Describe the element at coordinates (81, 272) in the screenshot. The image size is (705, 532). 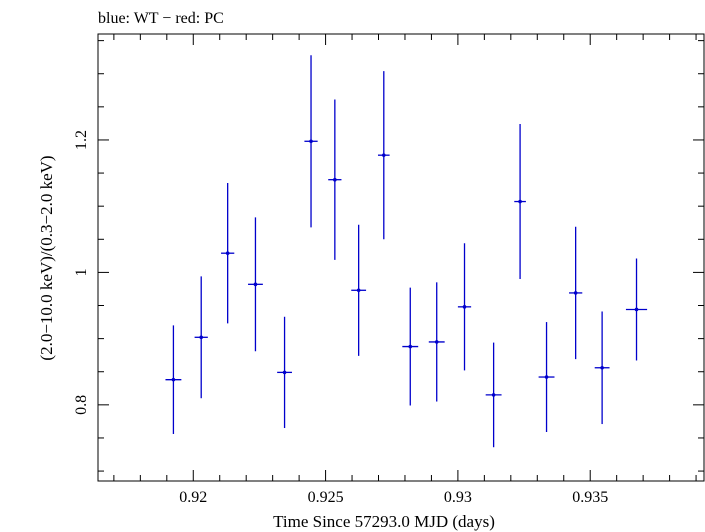
I see `y-tick-label: 1` at that location.